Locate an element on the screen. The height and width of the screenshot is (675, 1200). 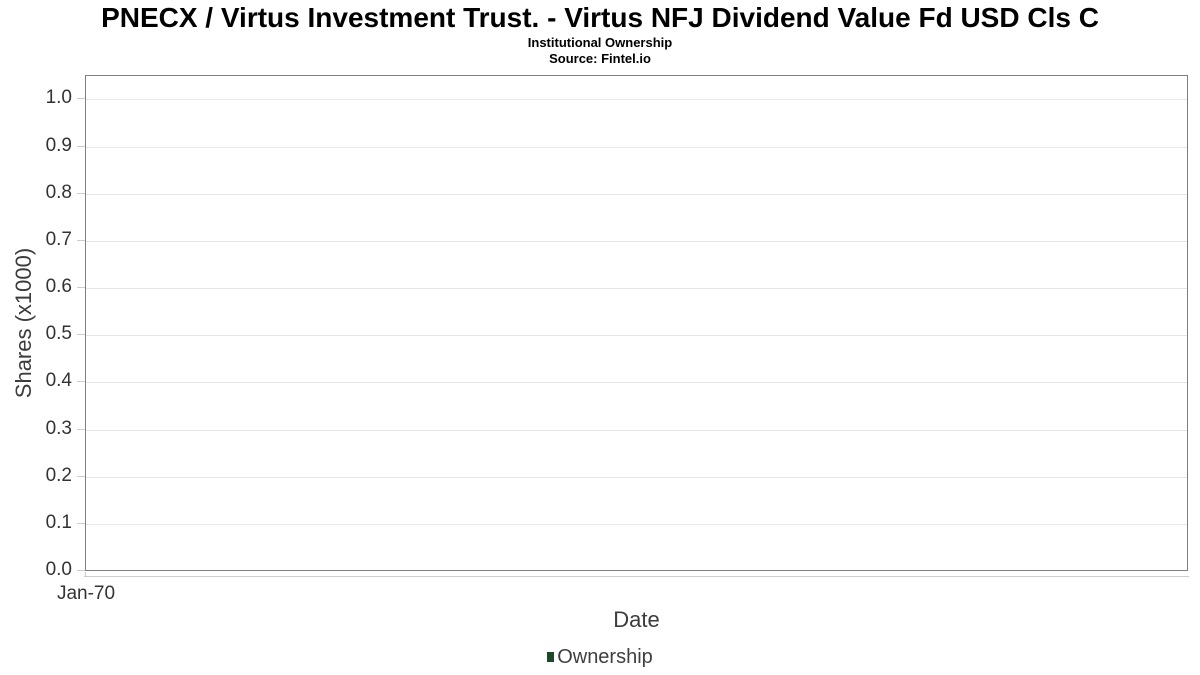
chart-subtitle: Institutional Ownership is located at coordinates (600, 42).